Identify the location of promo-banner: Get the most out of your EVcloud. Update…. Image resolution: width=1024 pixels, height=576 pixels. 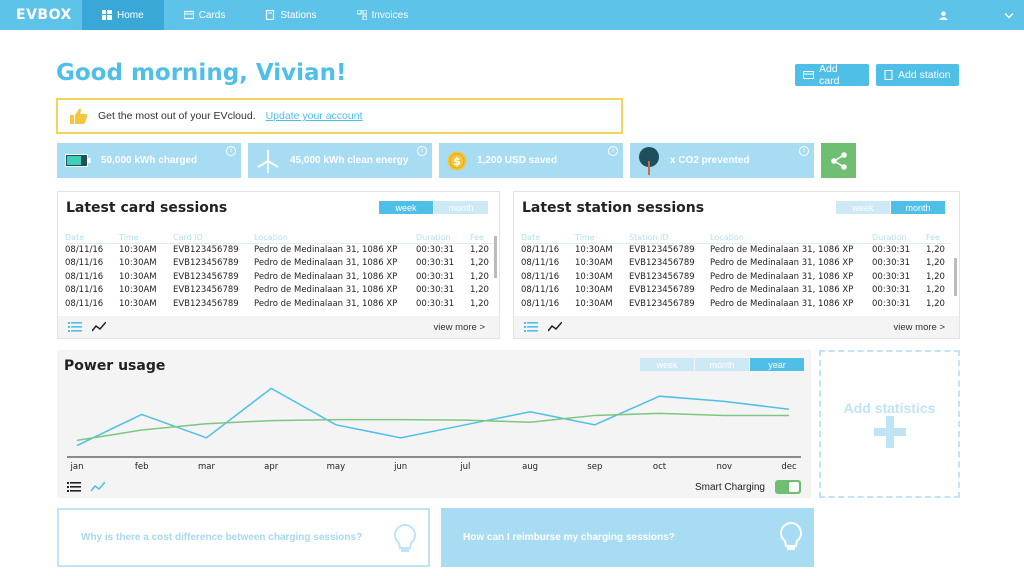
(339, 116).